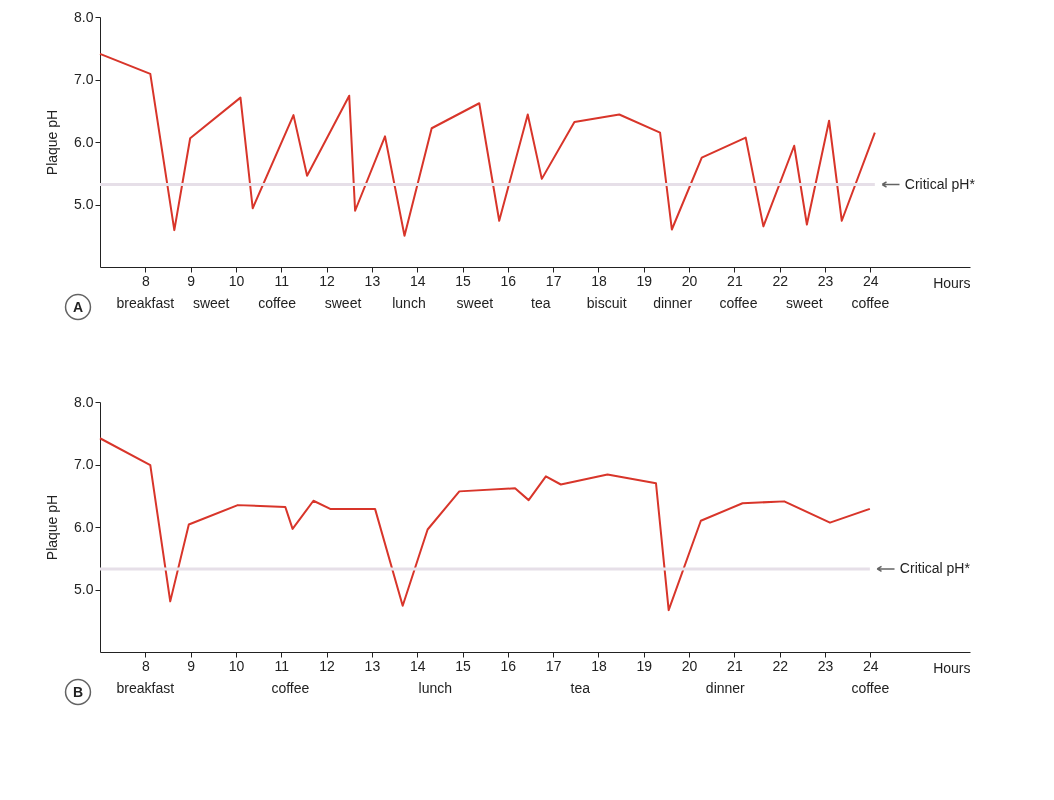 Image resolution: width=1054 pixels, height=800 pixels. I want to click on text: A, so click(78, 307).